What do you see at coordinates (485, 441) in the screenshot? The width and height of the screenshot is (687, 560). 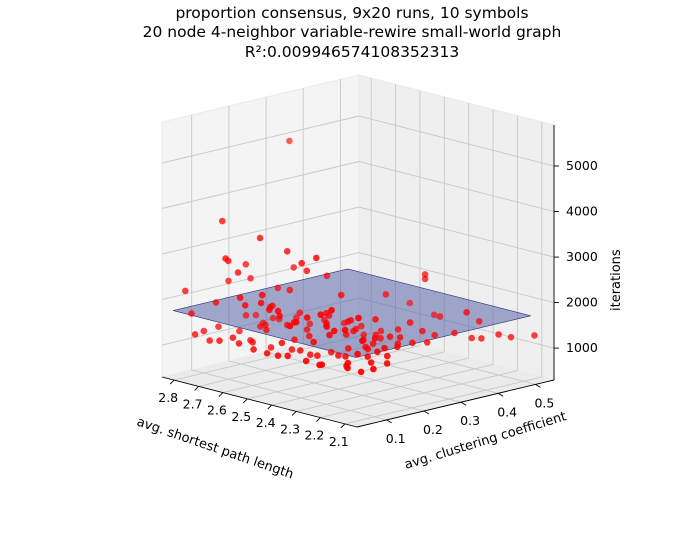 I see `y-axis-label: avg. clustering coefficient` at bounding box center [485, 441].